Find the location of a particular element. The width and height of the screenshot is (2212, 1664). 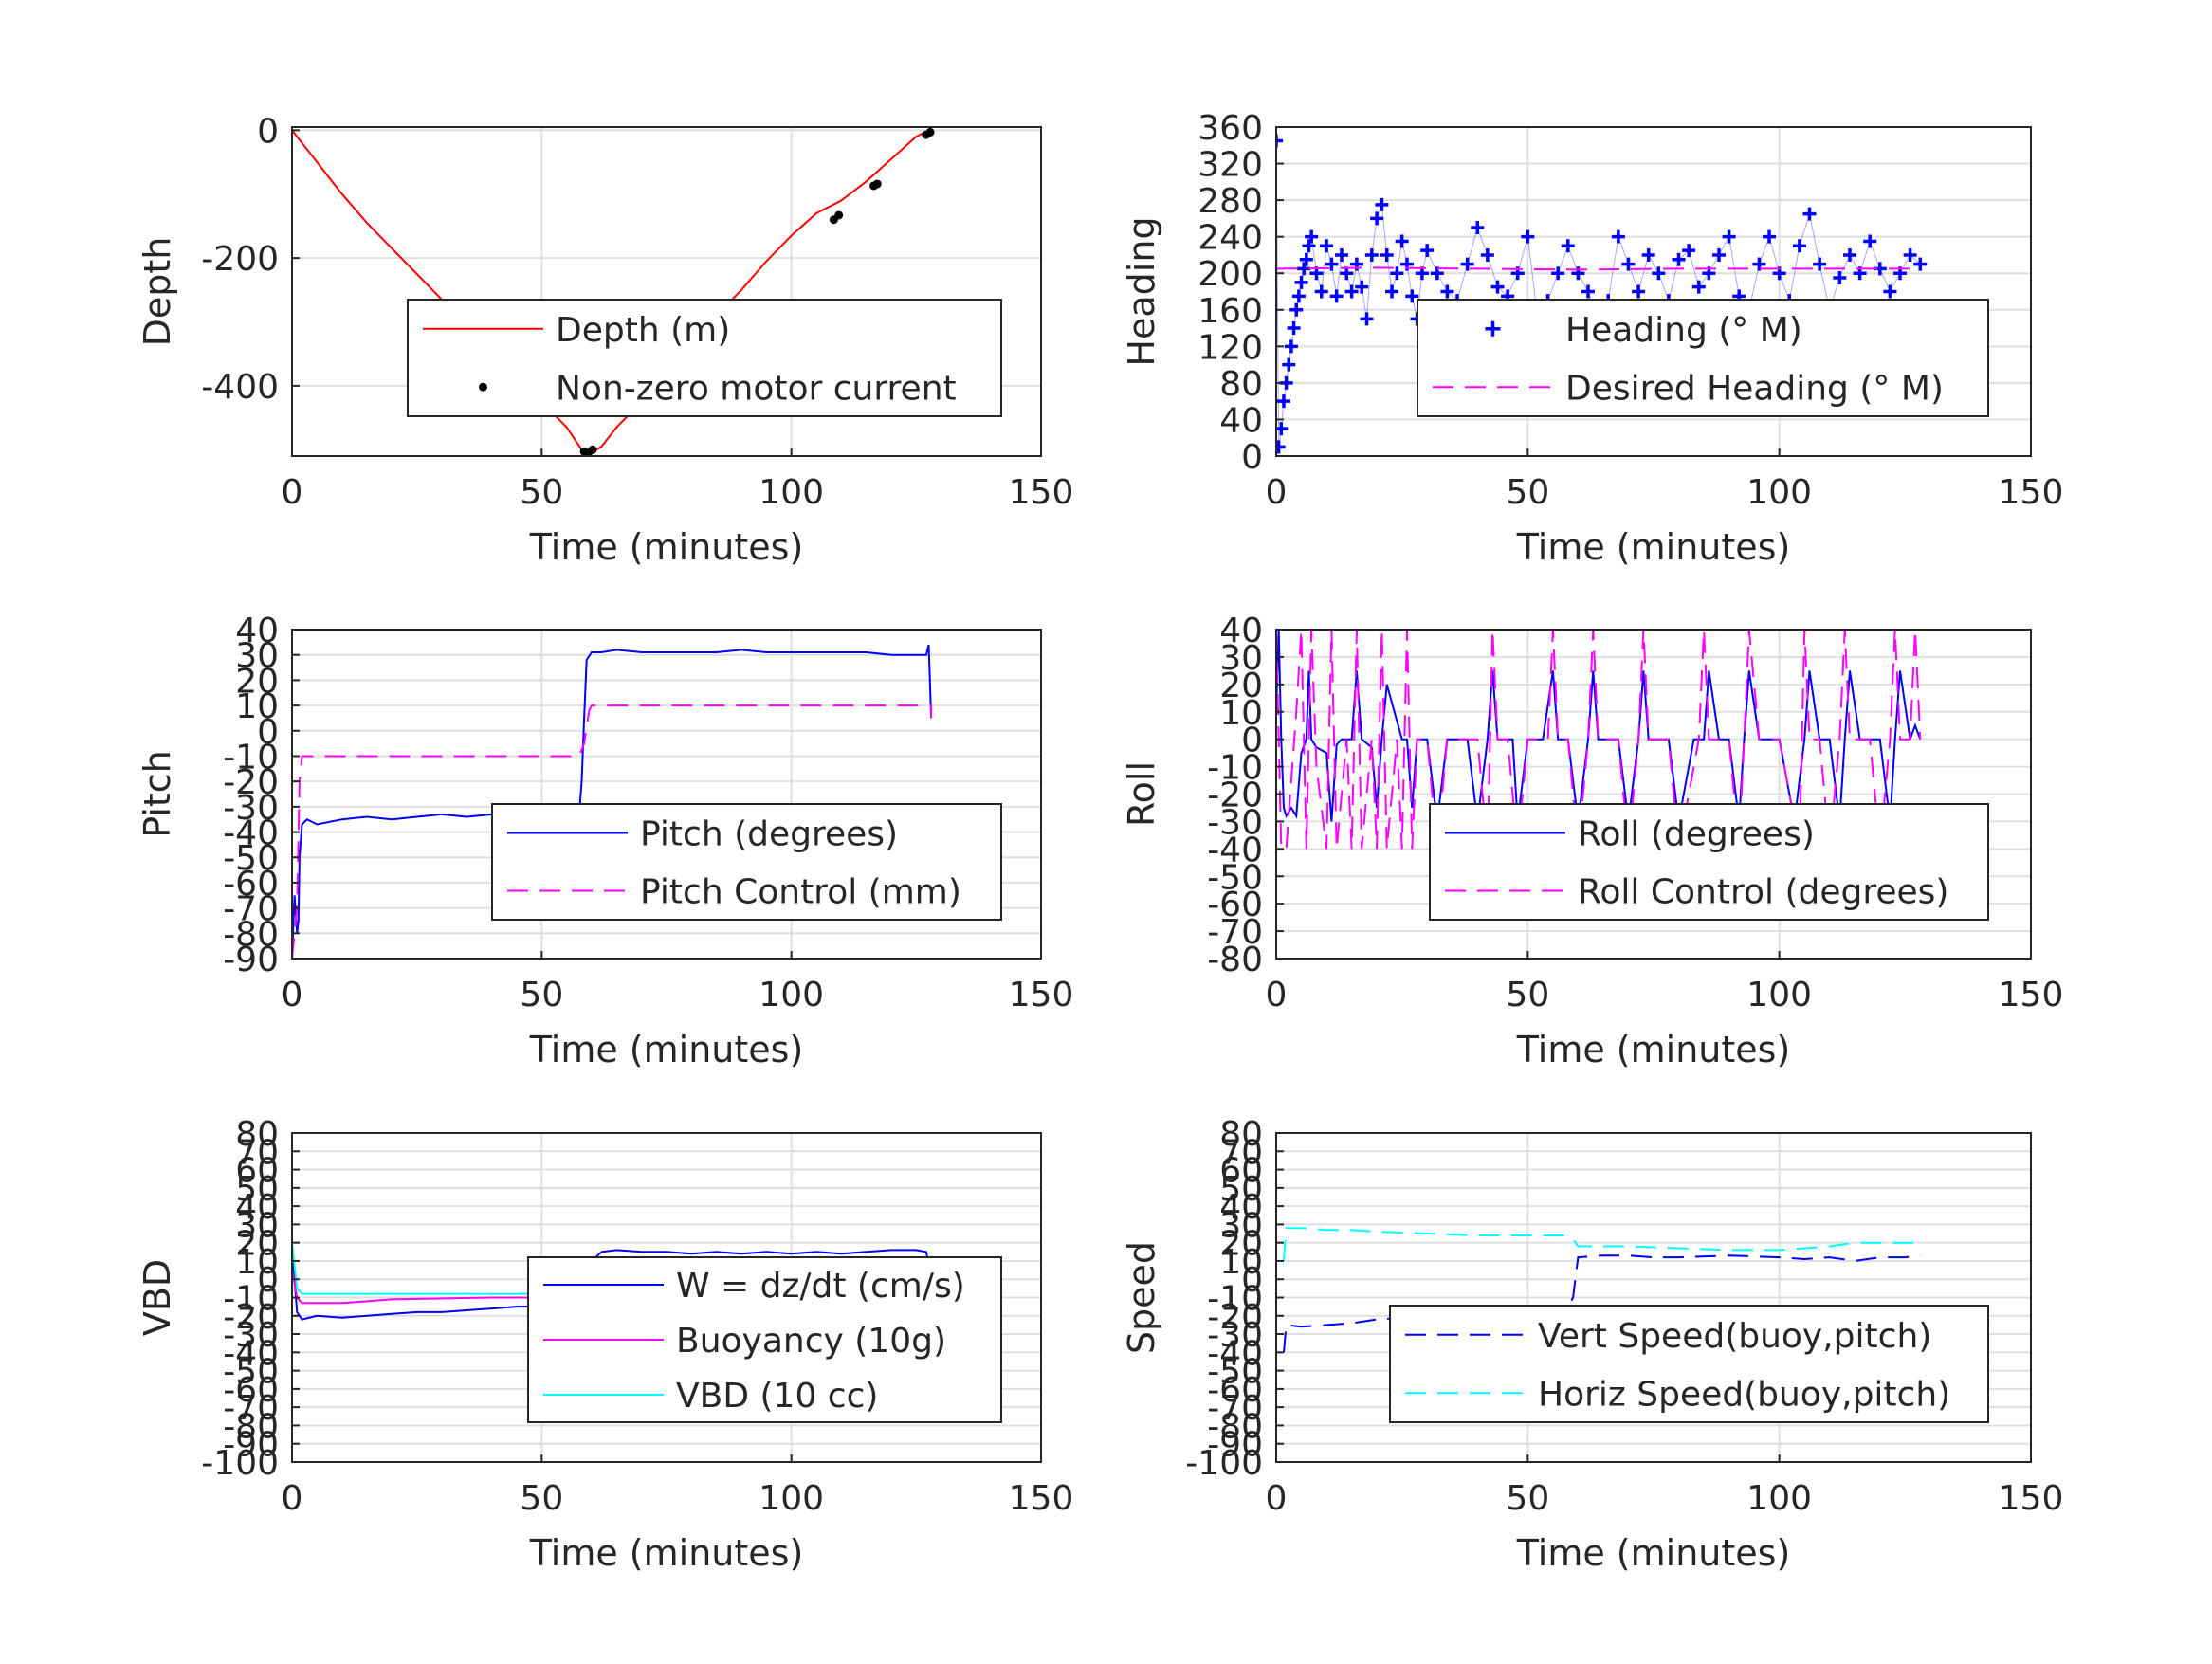

y-tick-label: 60 is located at coordinates (257, 1171).